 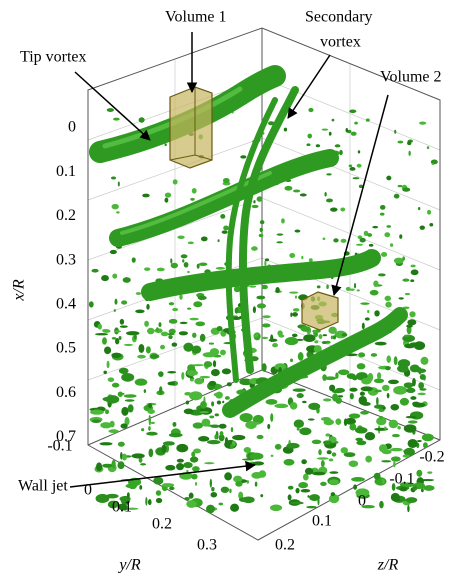 I want to click on x-tick-label: 0.4, so click(x=66, y=303).